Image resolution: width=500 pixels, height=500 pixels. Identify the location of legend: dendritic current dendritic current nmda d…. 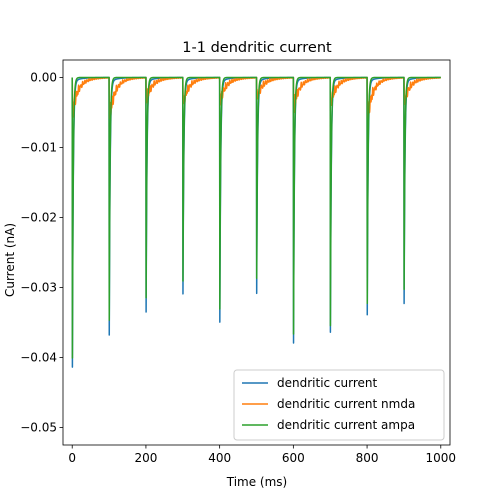
(339, 405).